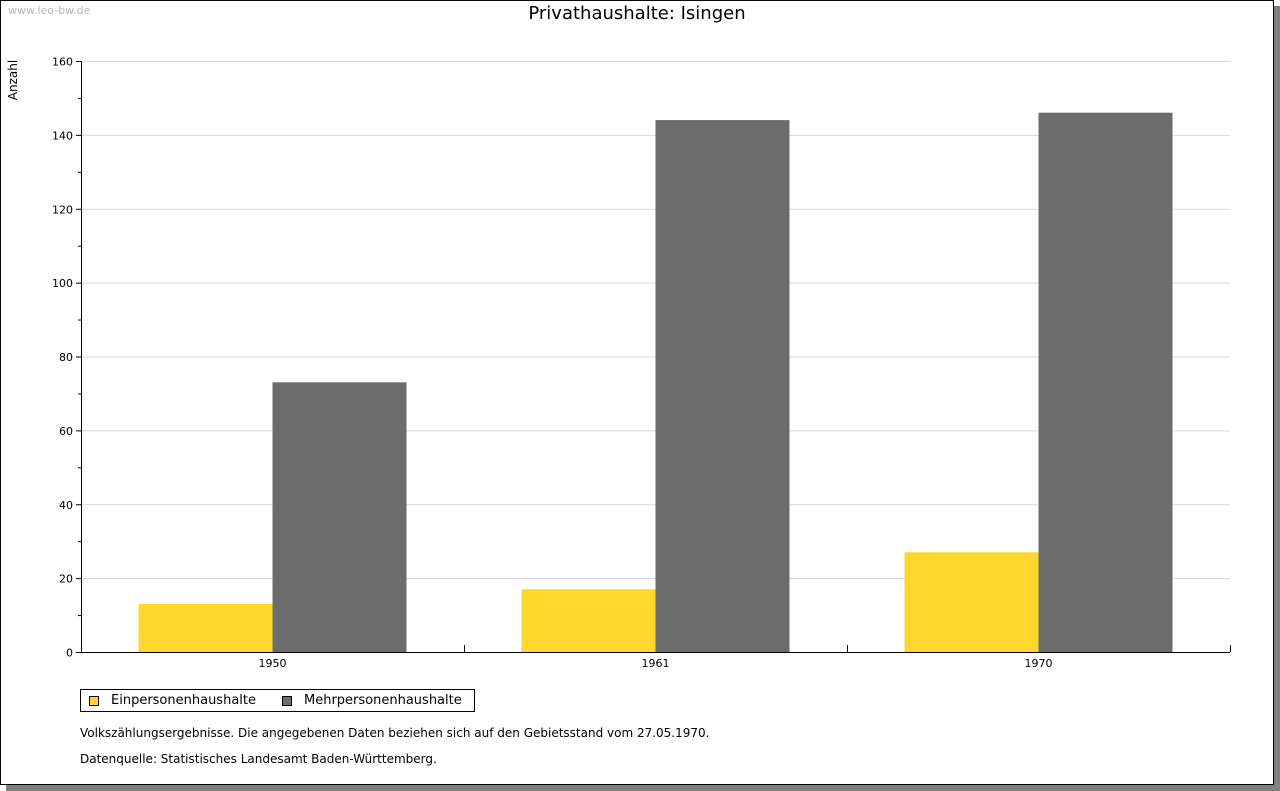  What do you see at coordinates (643, 788) in the screenshot?
I see `frame-shadow-bottom` at bounding box center [643, 788].